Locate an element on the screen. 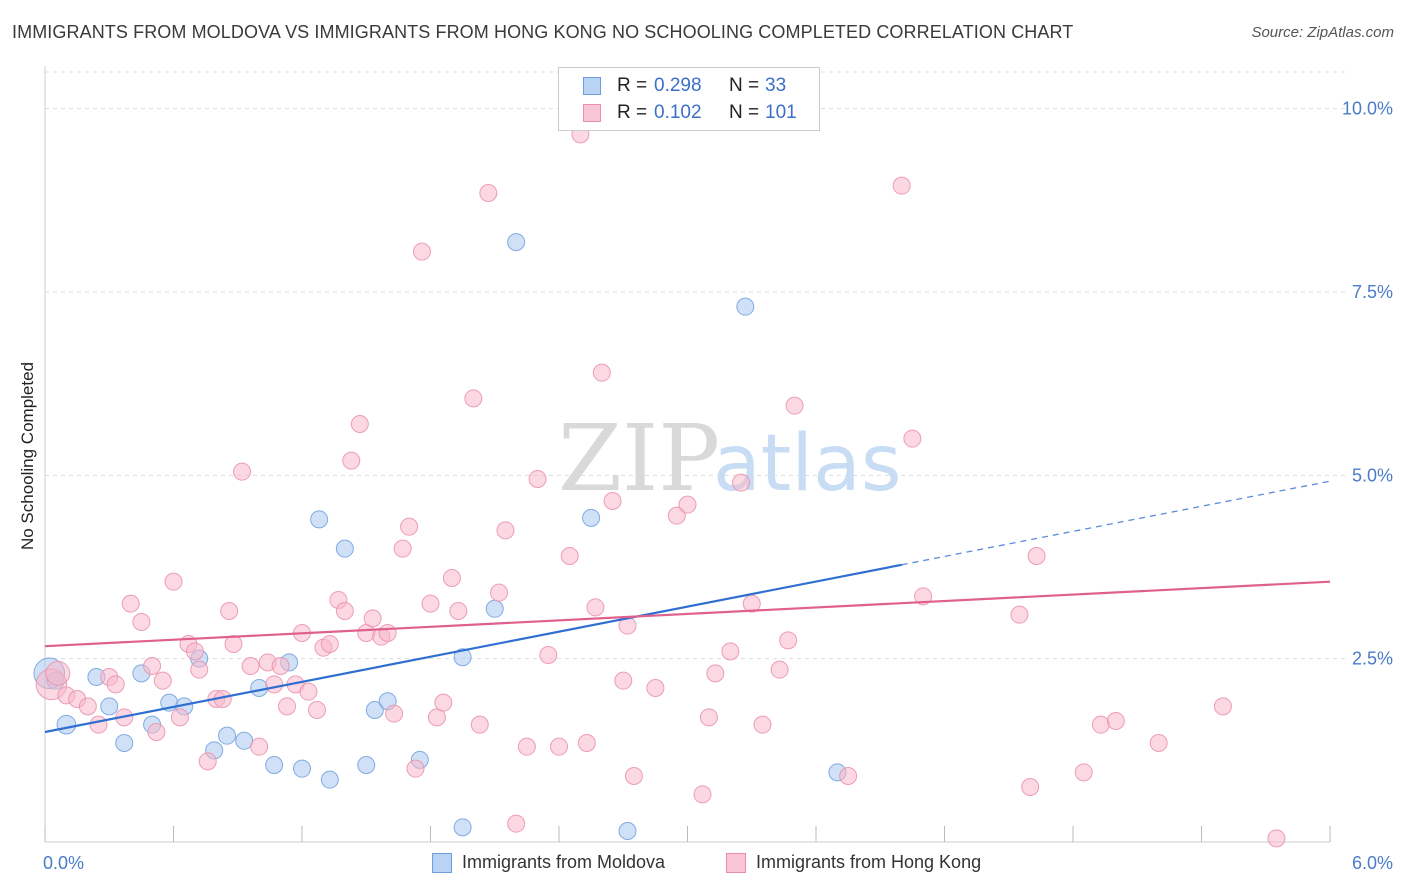 This screenshot has width=1406, height=892. r-value: 0.102 is located at coordinates (678, 112).